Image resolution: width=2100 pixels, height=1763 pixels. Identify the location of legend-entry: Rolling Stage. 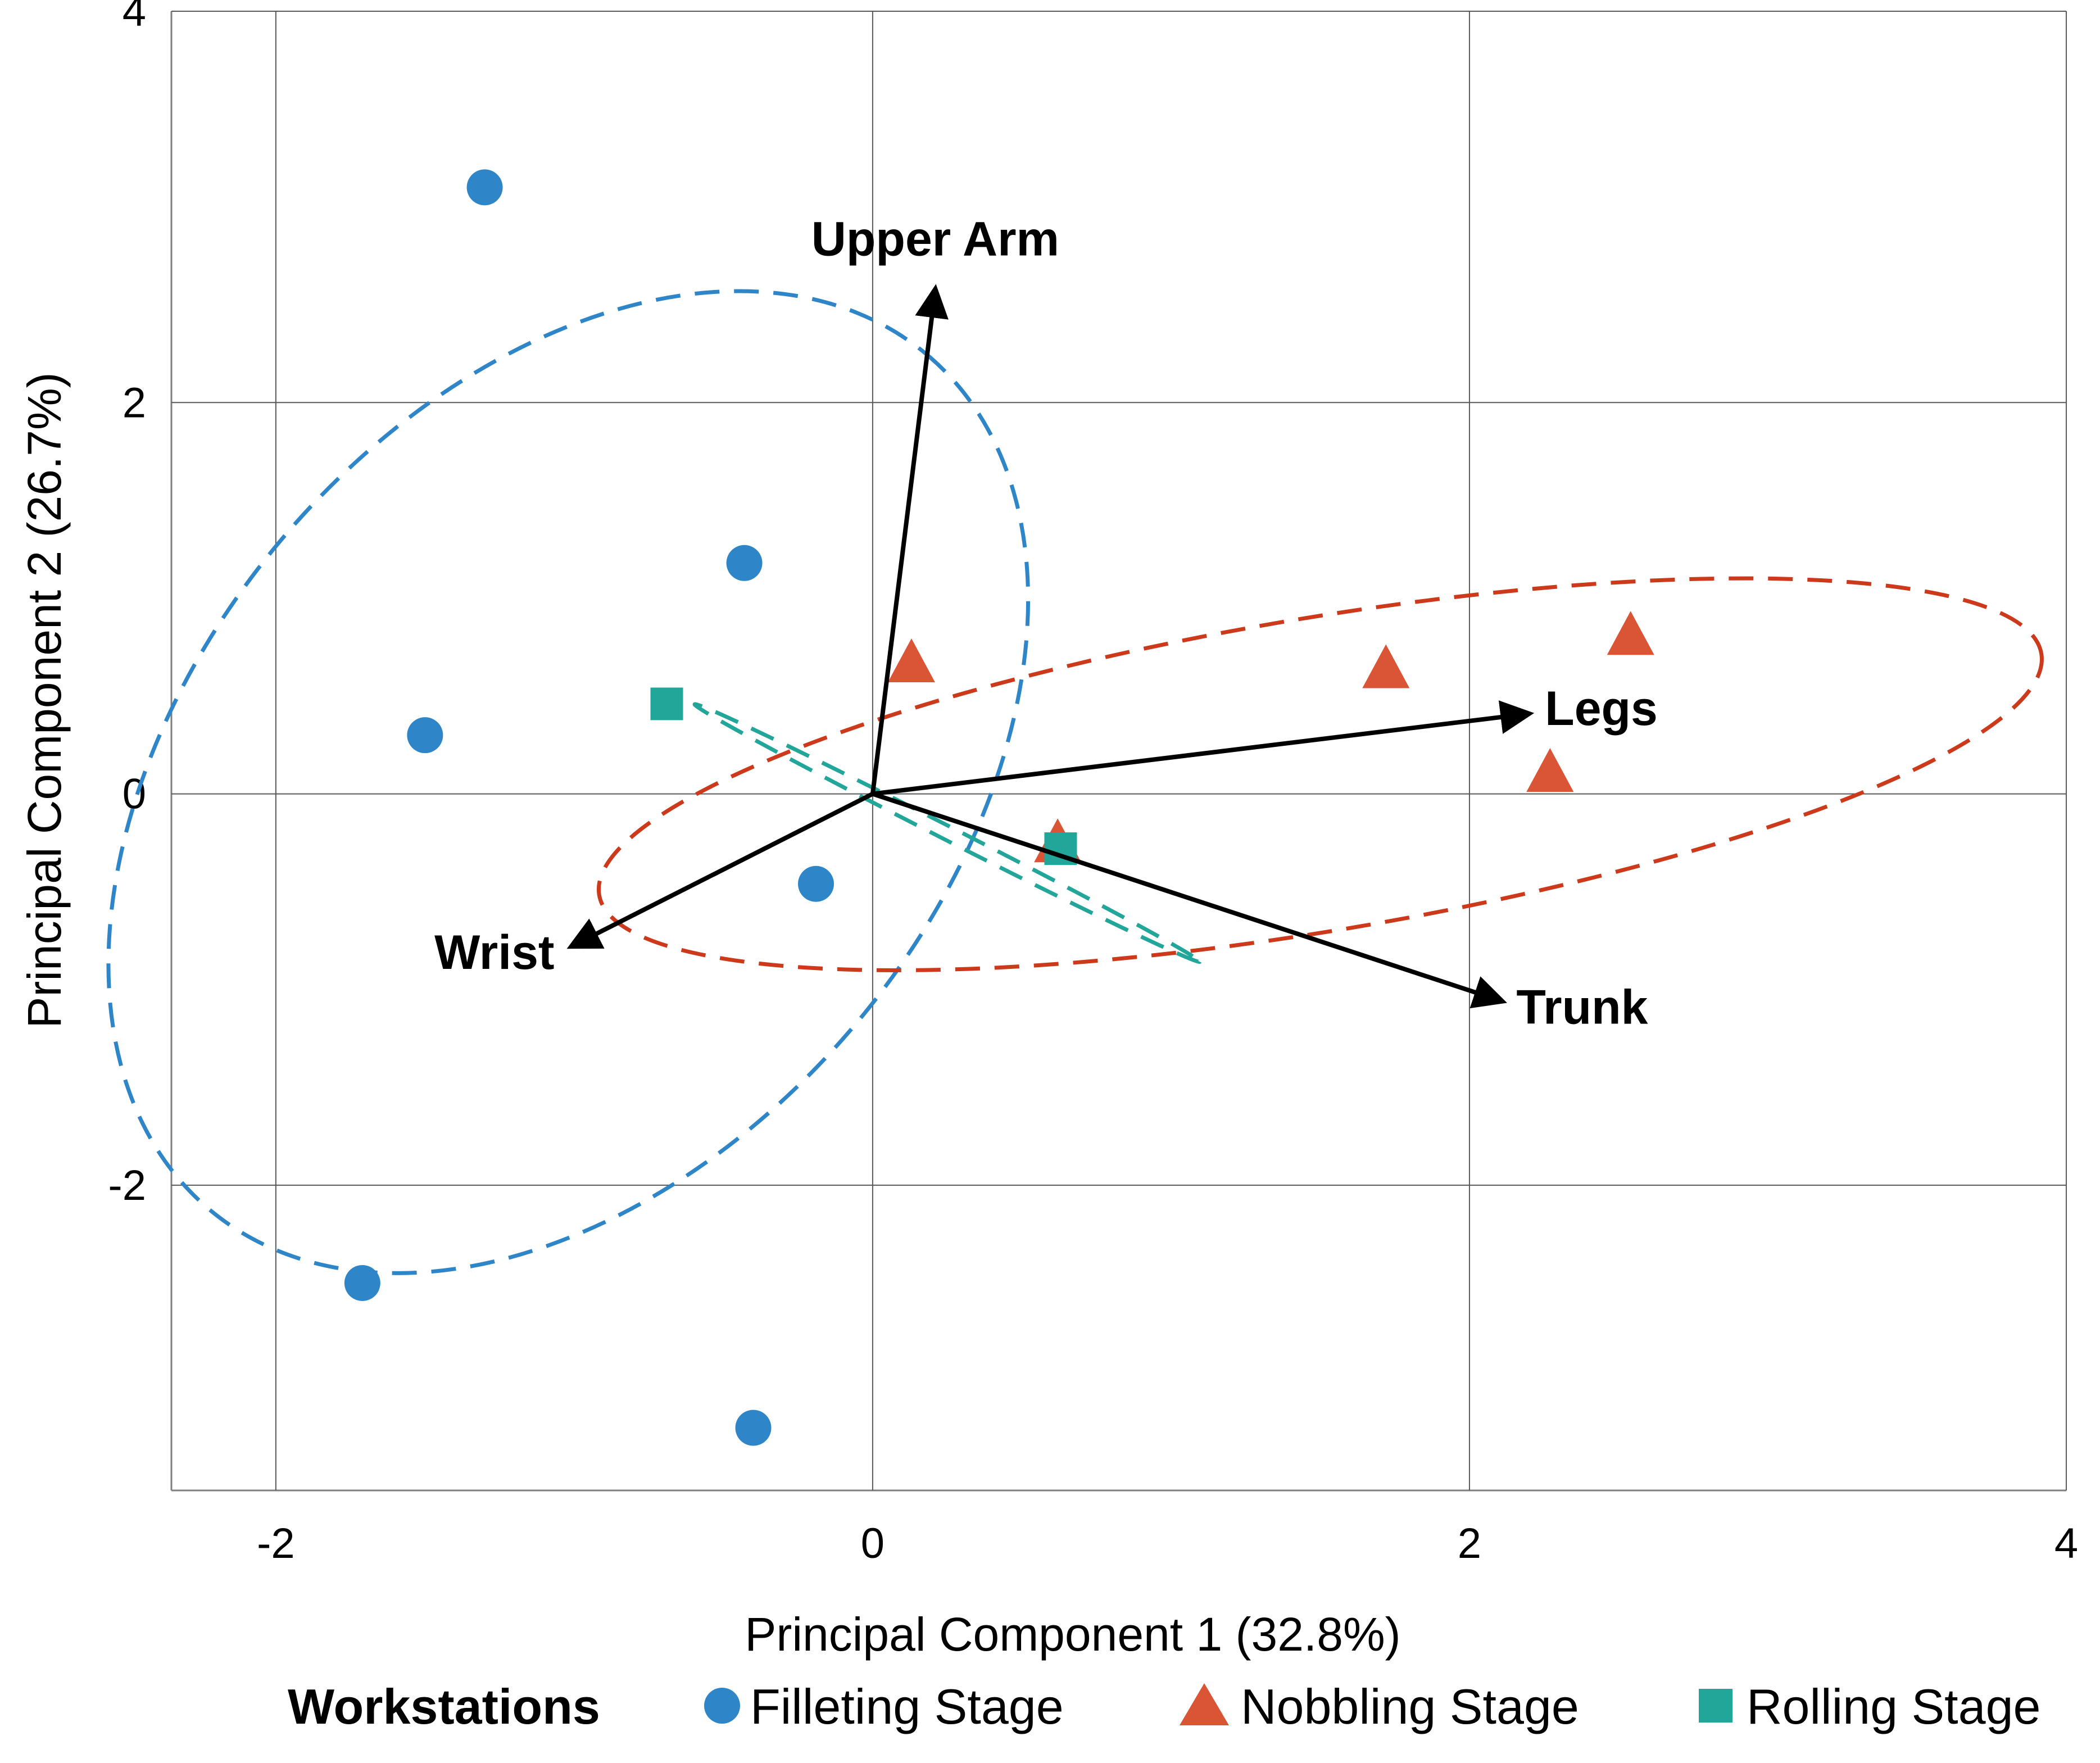
(1893, 1706).